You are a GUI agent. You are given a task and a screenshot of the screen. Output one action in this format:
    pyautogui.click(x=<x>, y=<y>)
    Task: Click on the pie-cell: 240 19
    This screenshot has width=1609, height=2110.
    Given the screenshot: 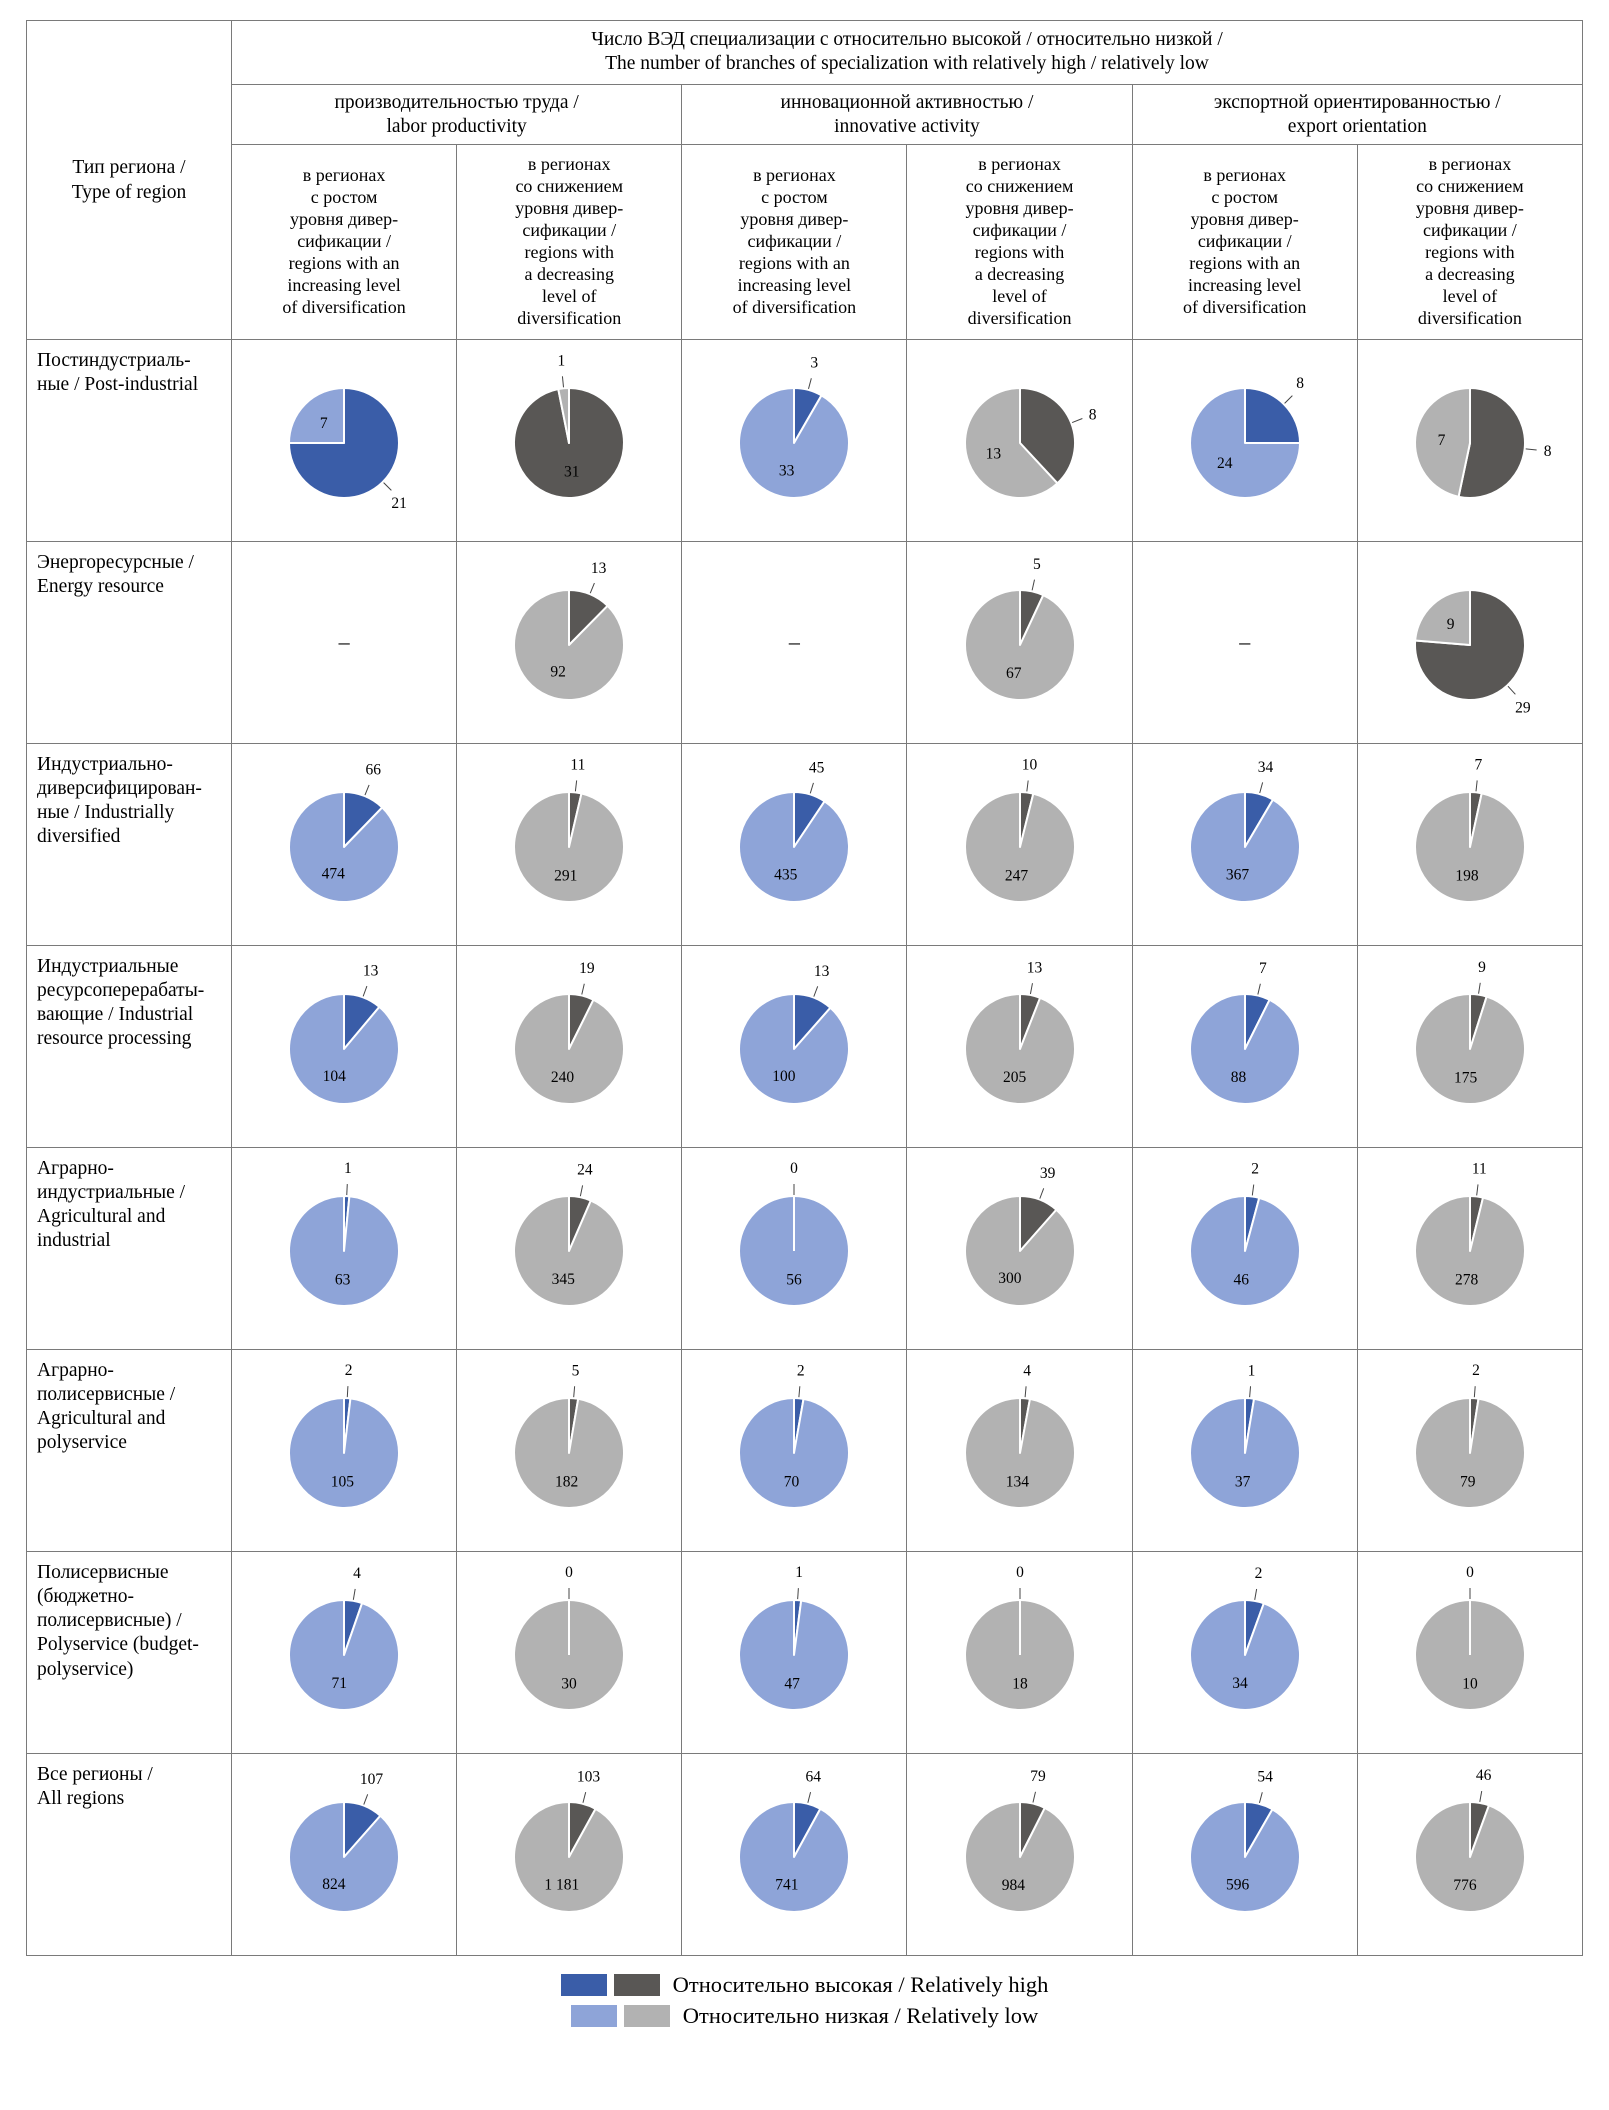 What is the action you would take?
    pyautogui.click(x=569, y=1046)
    